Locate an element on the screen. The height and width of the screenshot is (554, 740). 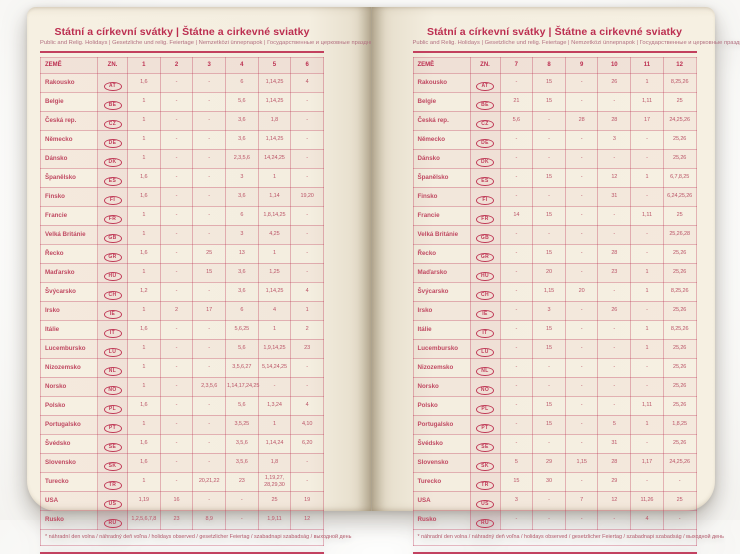
country-code-badge: DE is located at coordinates (485, 143).